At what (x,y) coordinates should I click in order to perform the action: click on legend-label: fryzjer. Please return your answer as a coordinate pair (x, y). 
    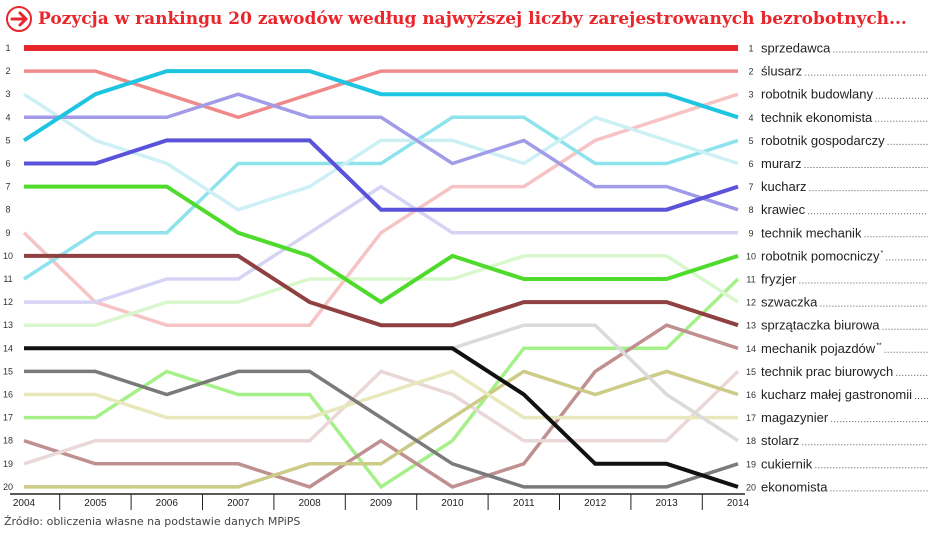
    Looking at the image, I should click on (779, 279).